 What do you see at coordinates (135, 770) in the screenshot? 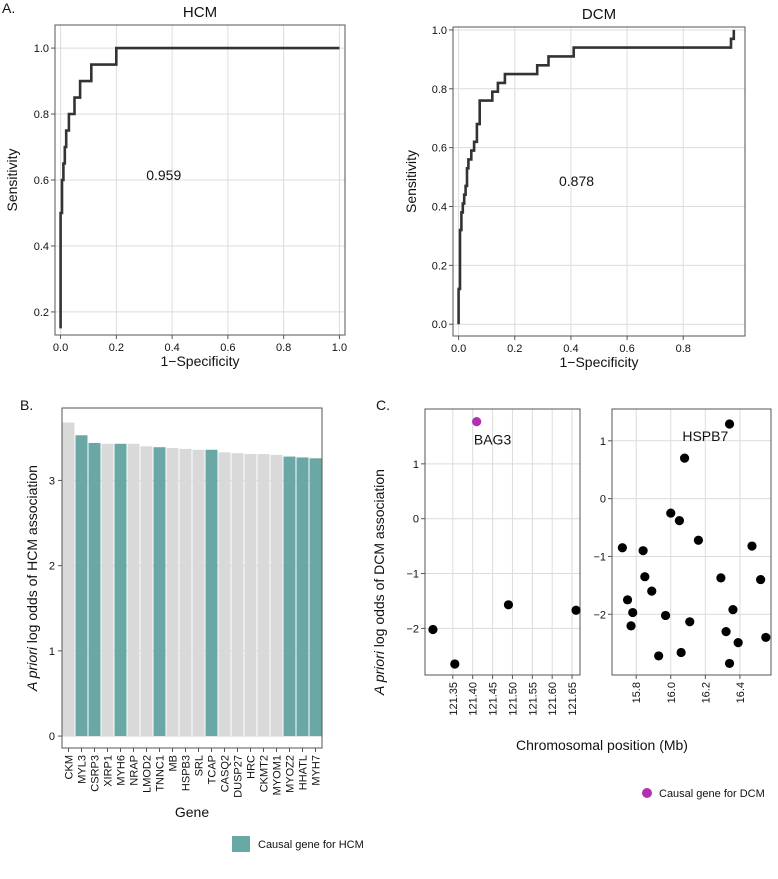
I see `gene-tick-label: NRAP` at bounding box center [135, 770].